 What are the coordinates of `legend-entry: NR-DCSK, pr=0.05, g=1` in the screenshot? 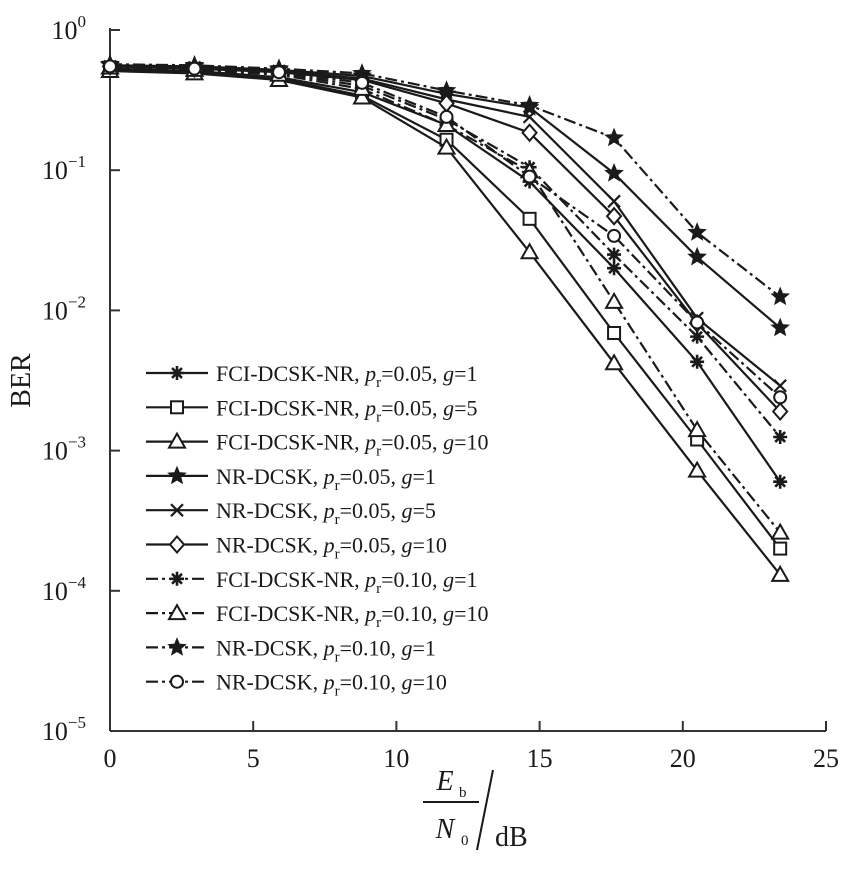 It's located at (291, 479).